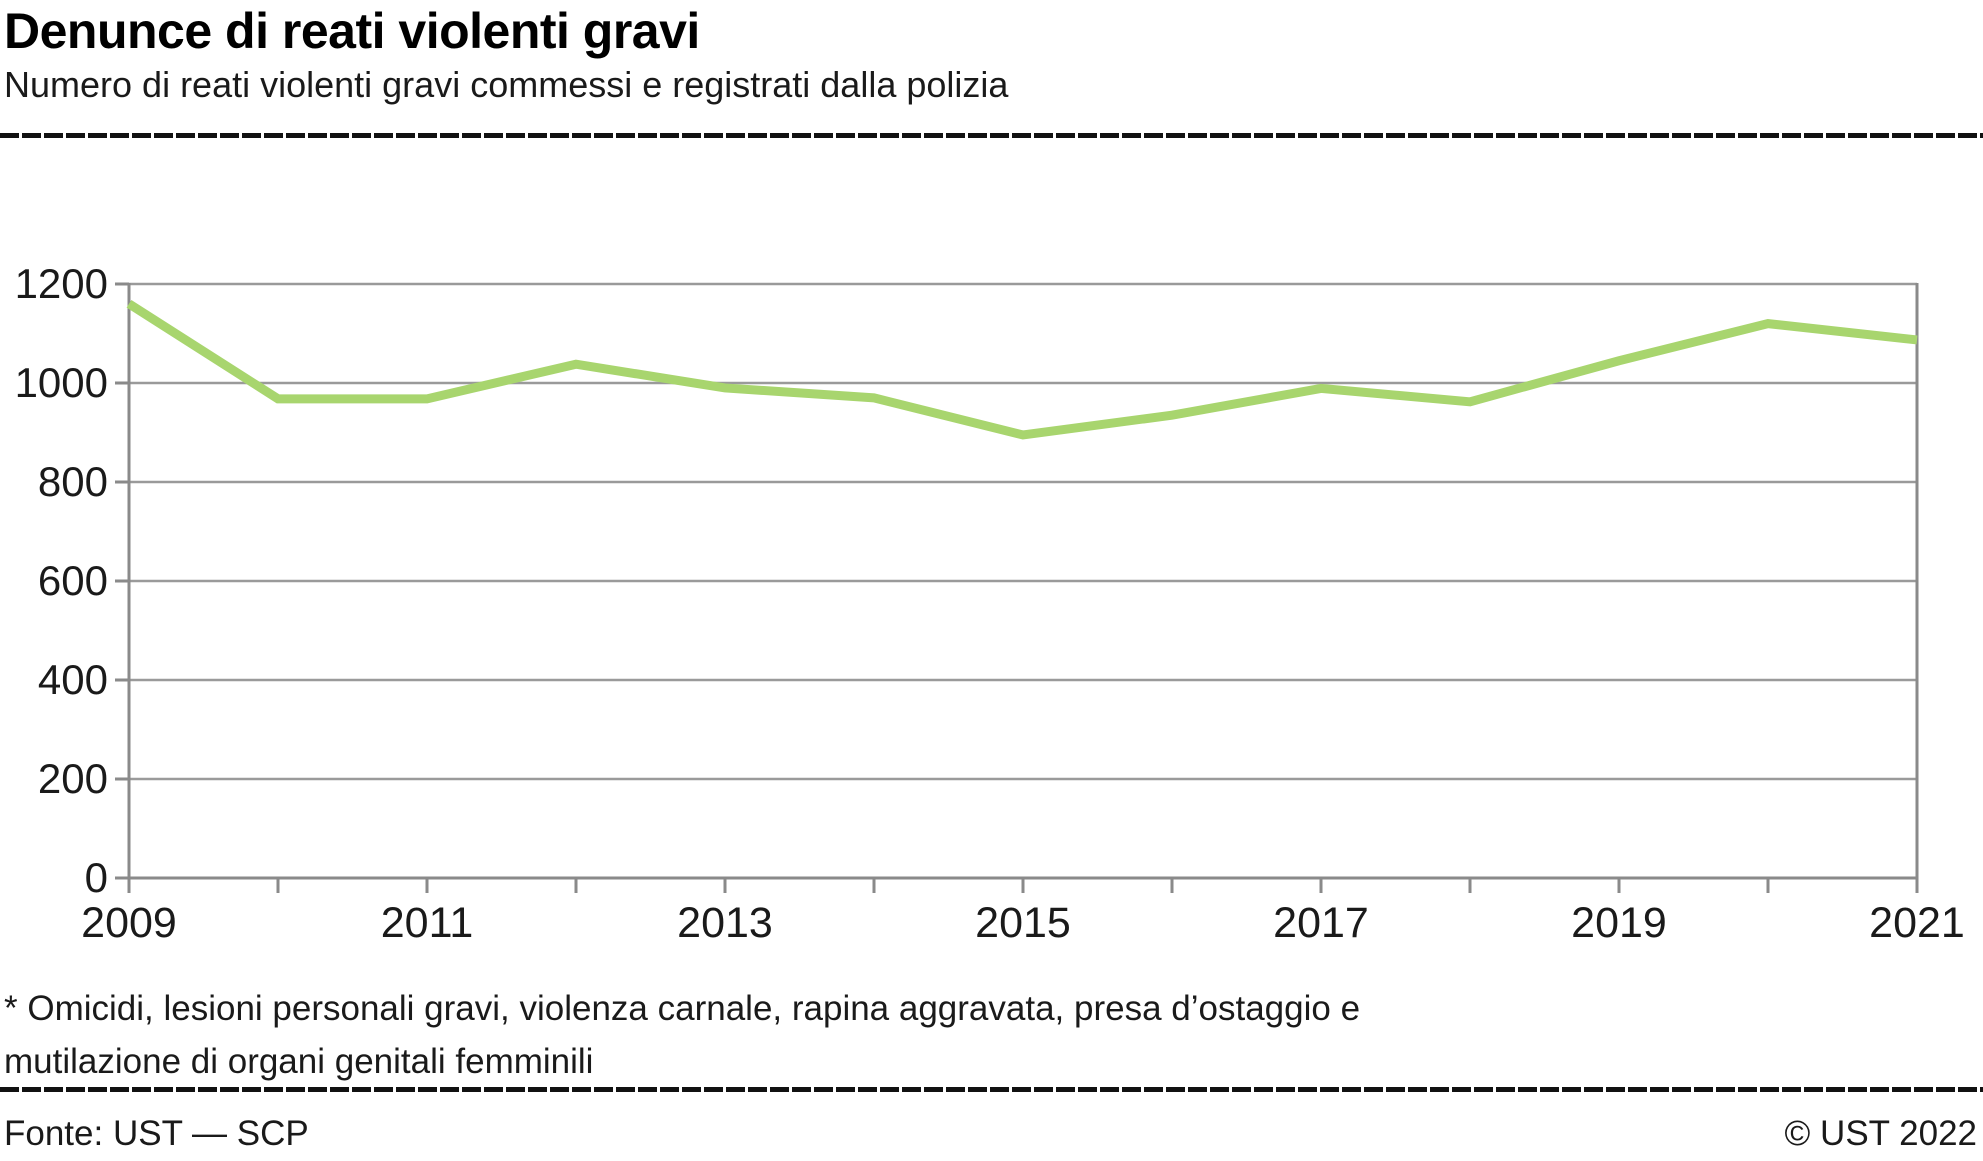  I want to click on copyright-label: © UST 2022, so click(1880, 1133).